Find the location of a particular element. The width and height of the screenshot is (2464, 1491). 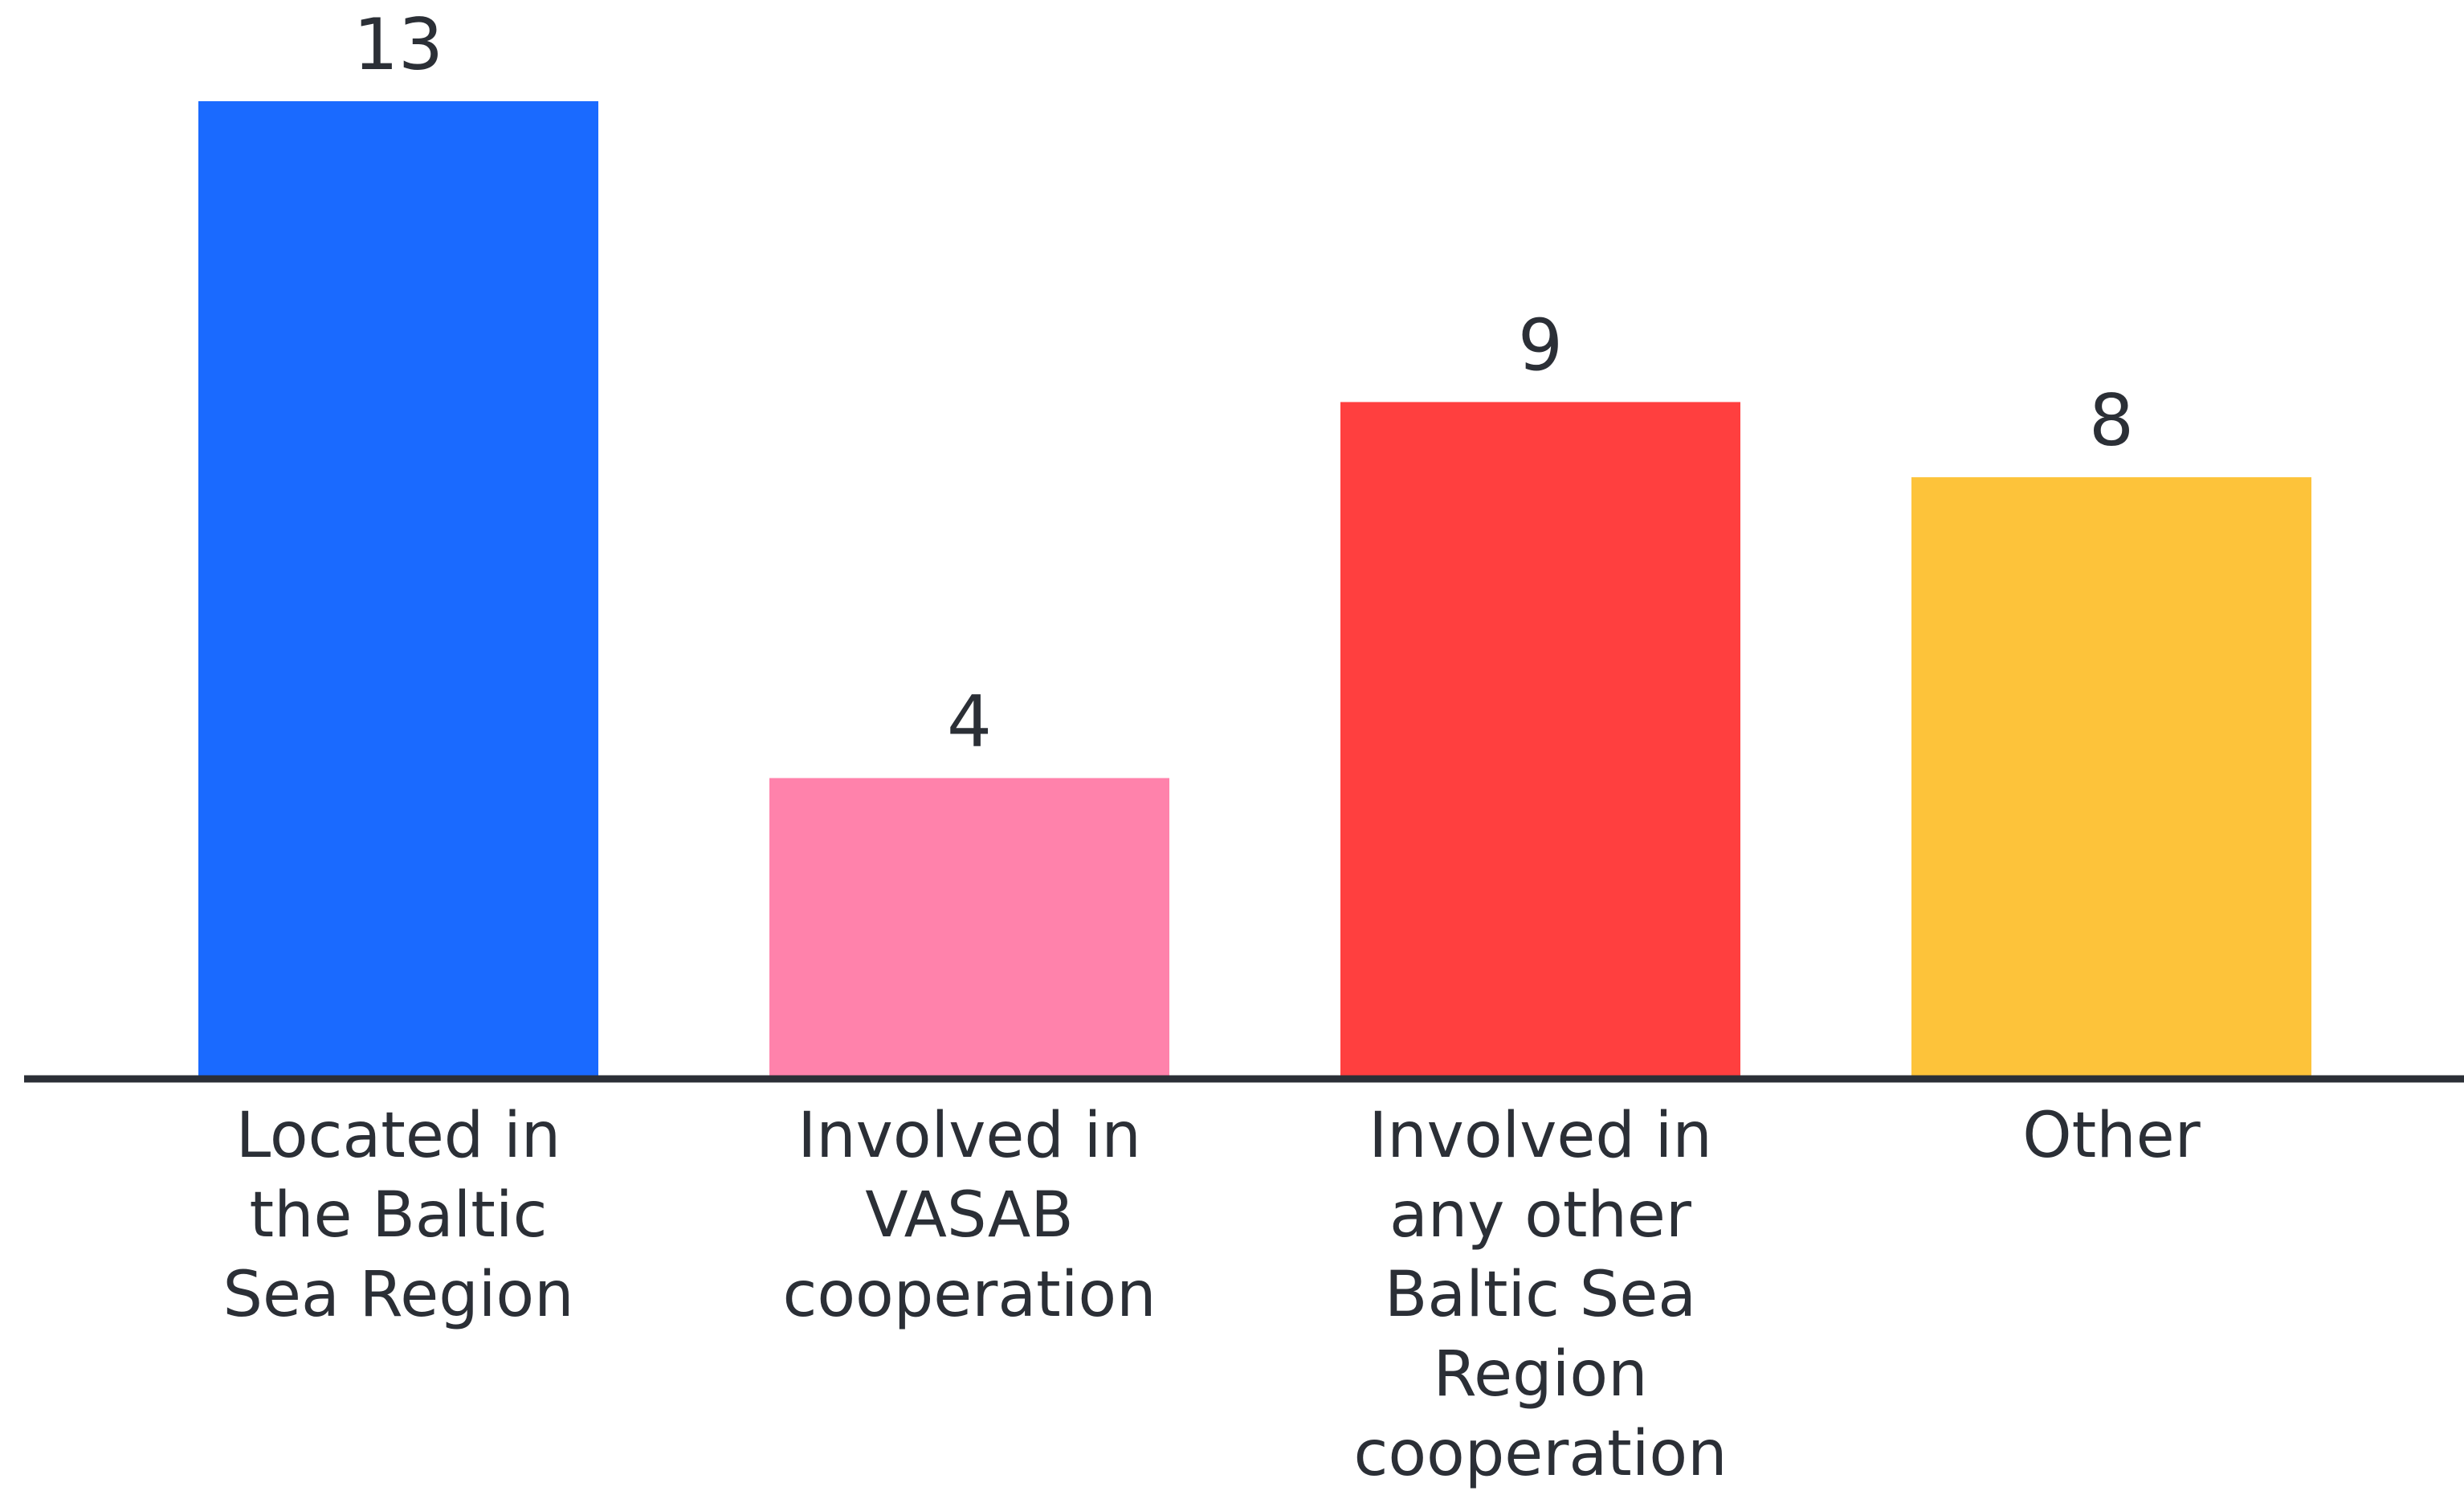

category-label-line: Sea Region is located at coordinates (397, 1295).